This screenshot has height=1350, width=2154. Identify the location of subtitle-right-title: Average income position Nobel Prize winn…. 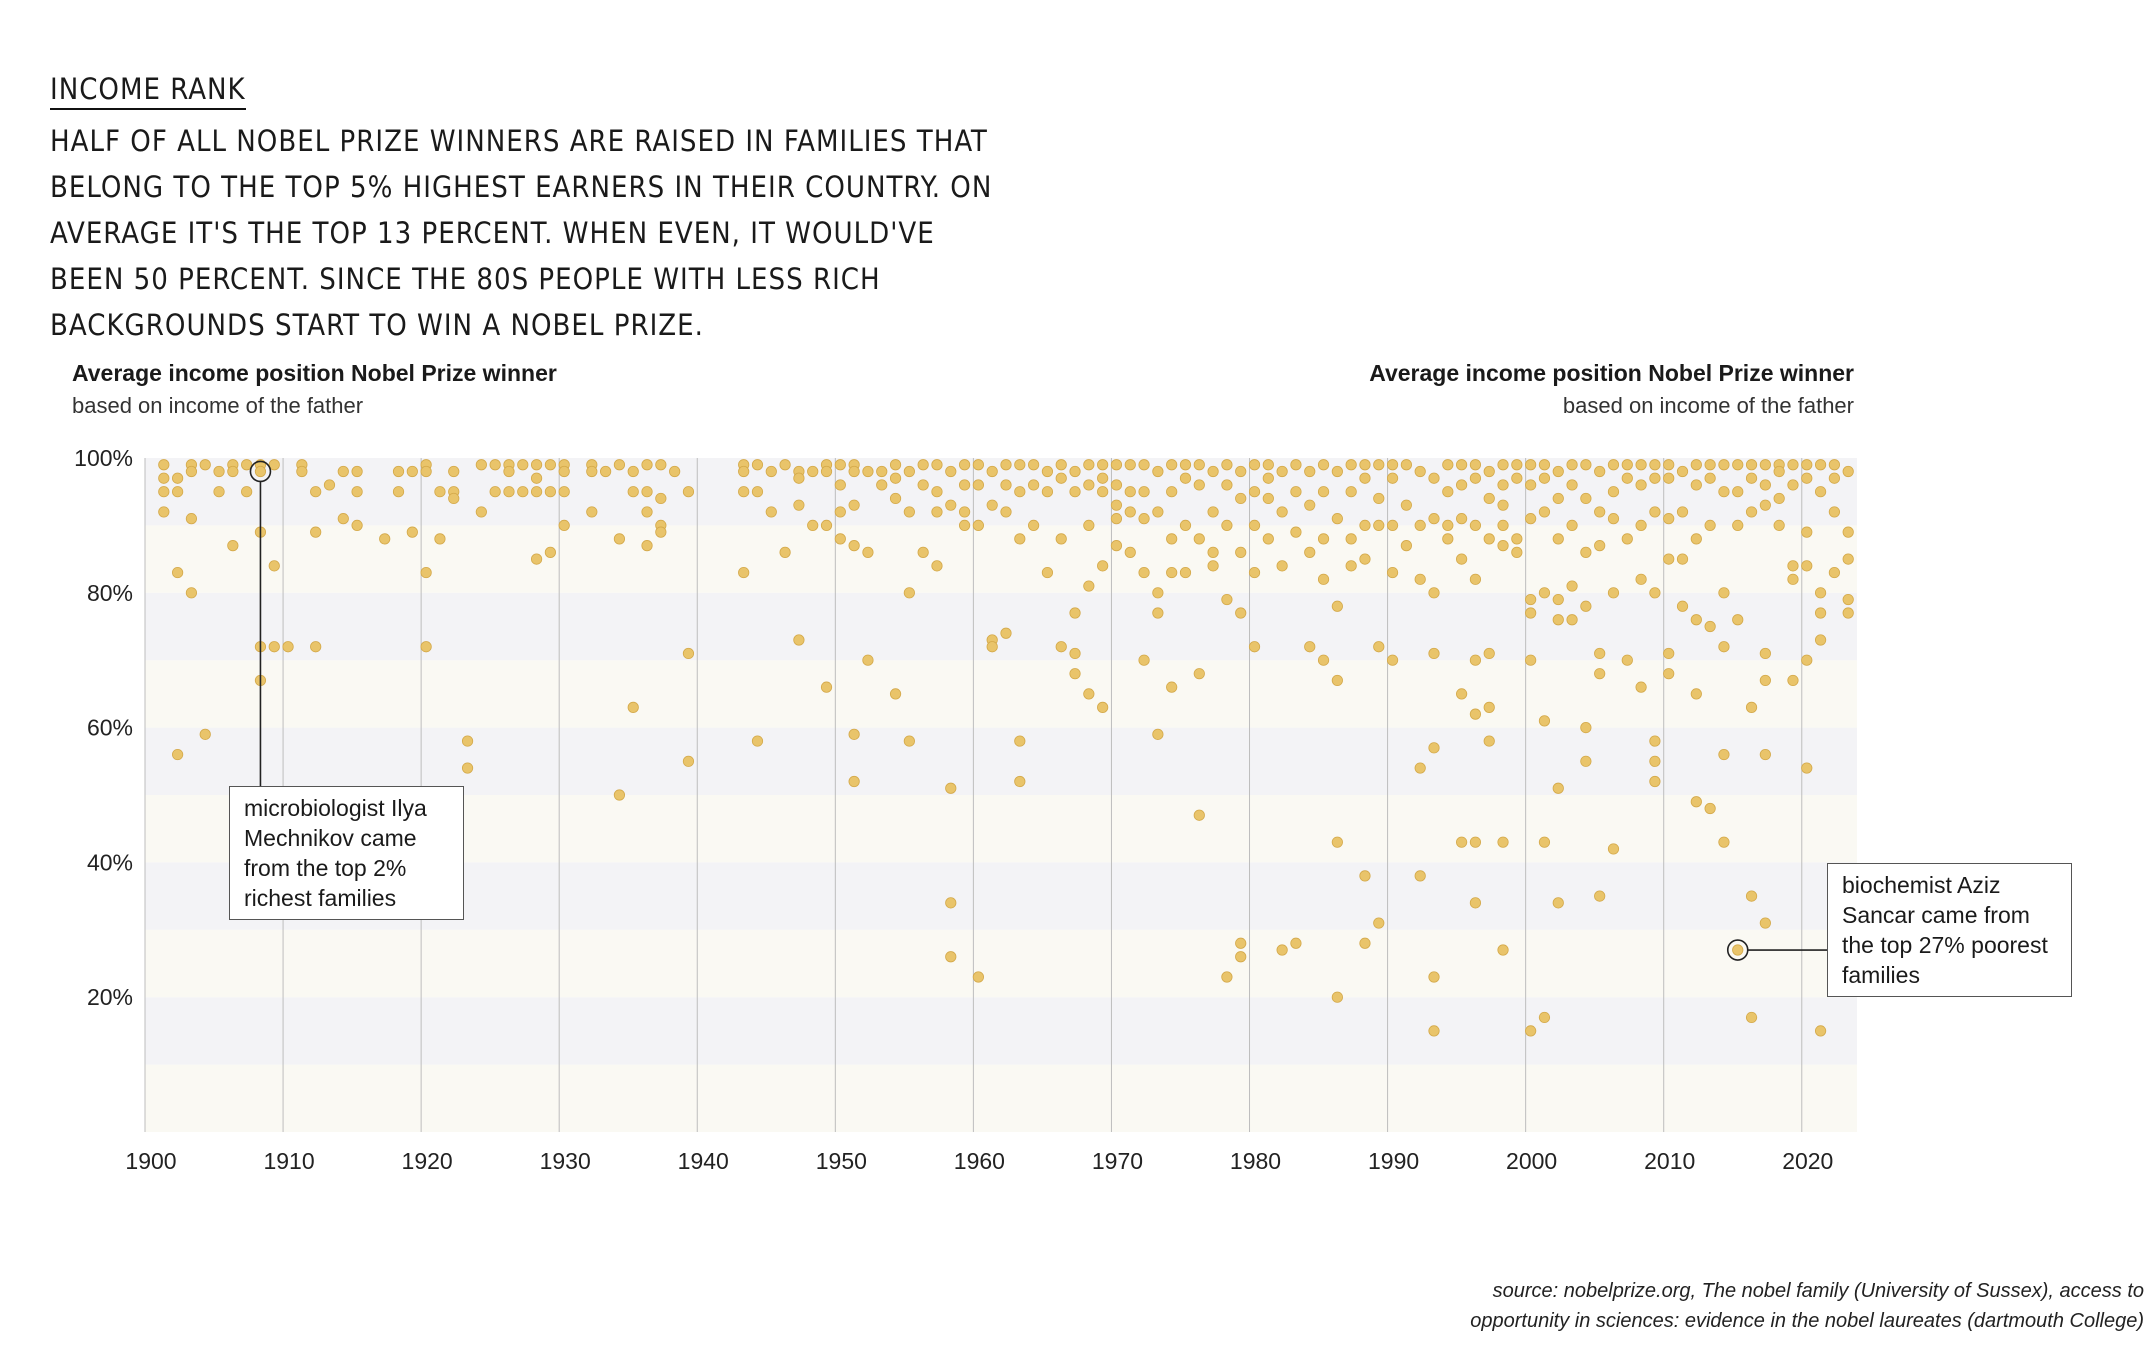
(1611, 373).